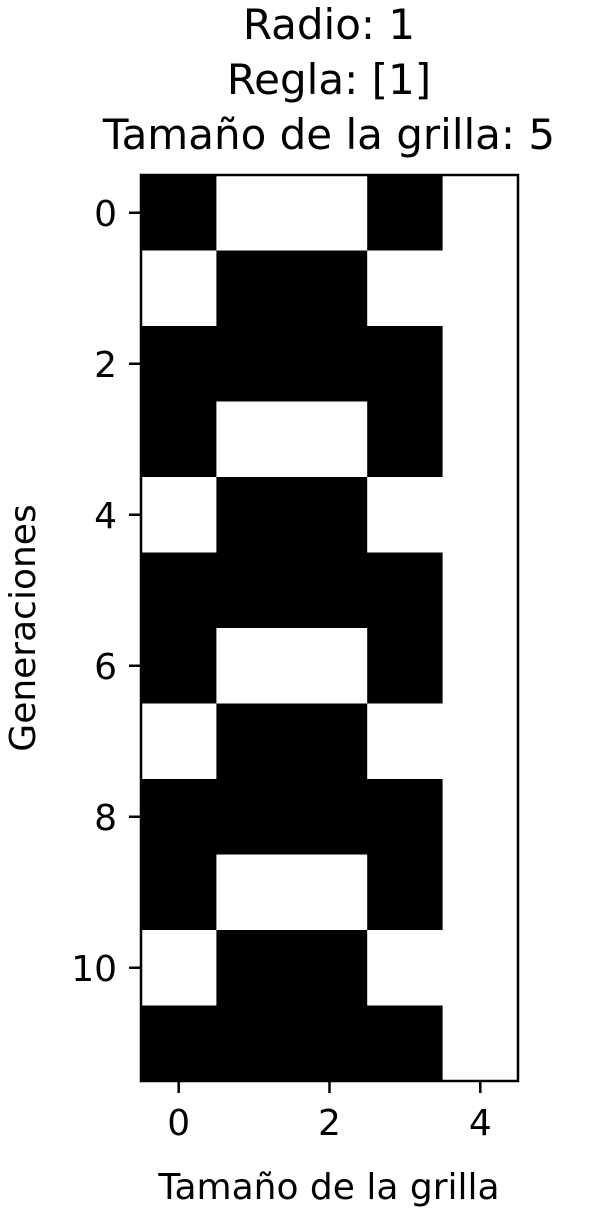 This screenshot has width=599, height=1211. I want to click on cell-r6-c0, so click(179, 666).